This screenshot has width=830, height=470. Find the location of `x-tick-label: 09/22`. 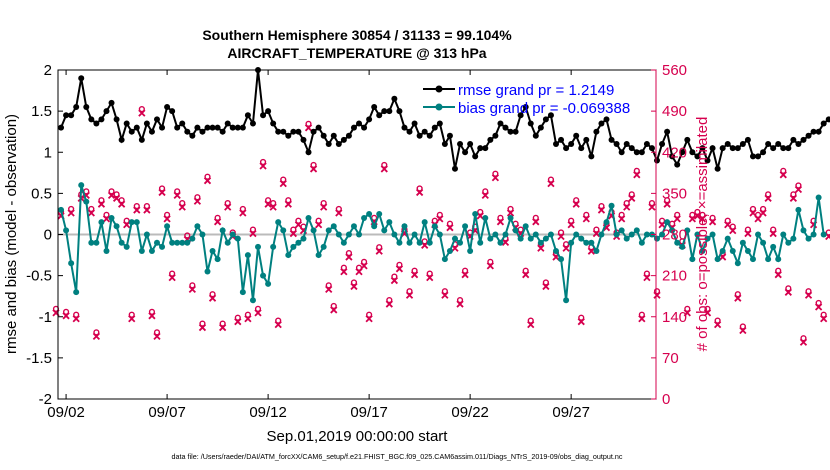

x-tick-label: 09/22 is located at coordinates (470, 412).